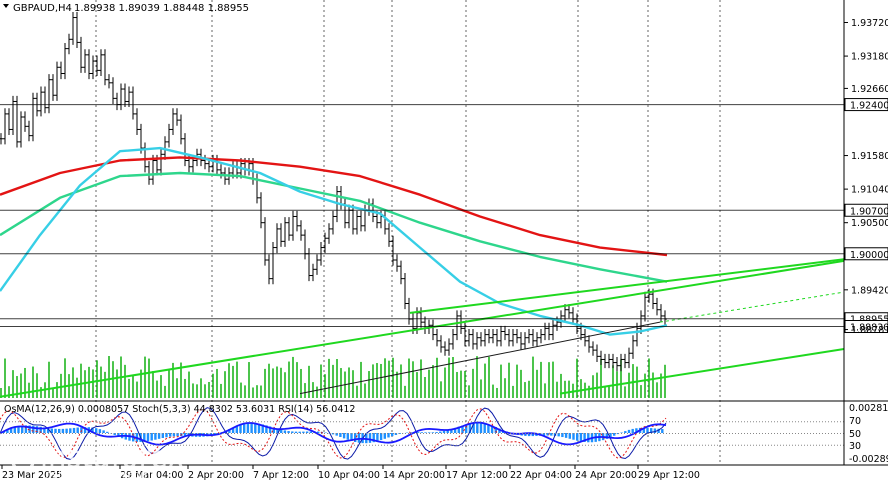 The height and width of the screenshot is (482, 888). I want to click on level-price-label: 1.90000, so click(869, 255).